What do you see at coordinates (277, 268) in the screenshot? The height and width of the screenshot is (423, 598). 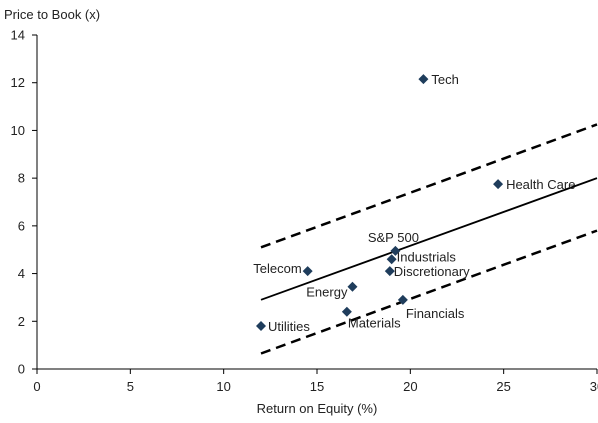 I see `data-point-label: Telecom` at bounding box center [277, 268].